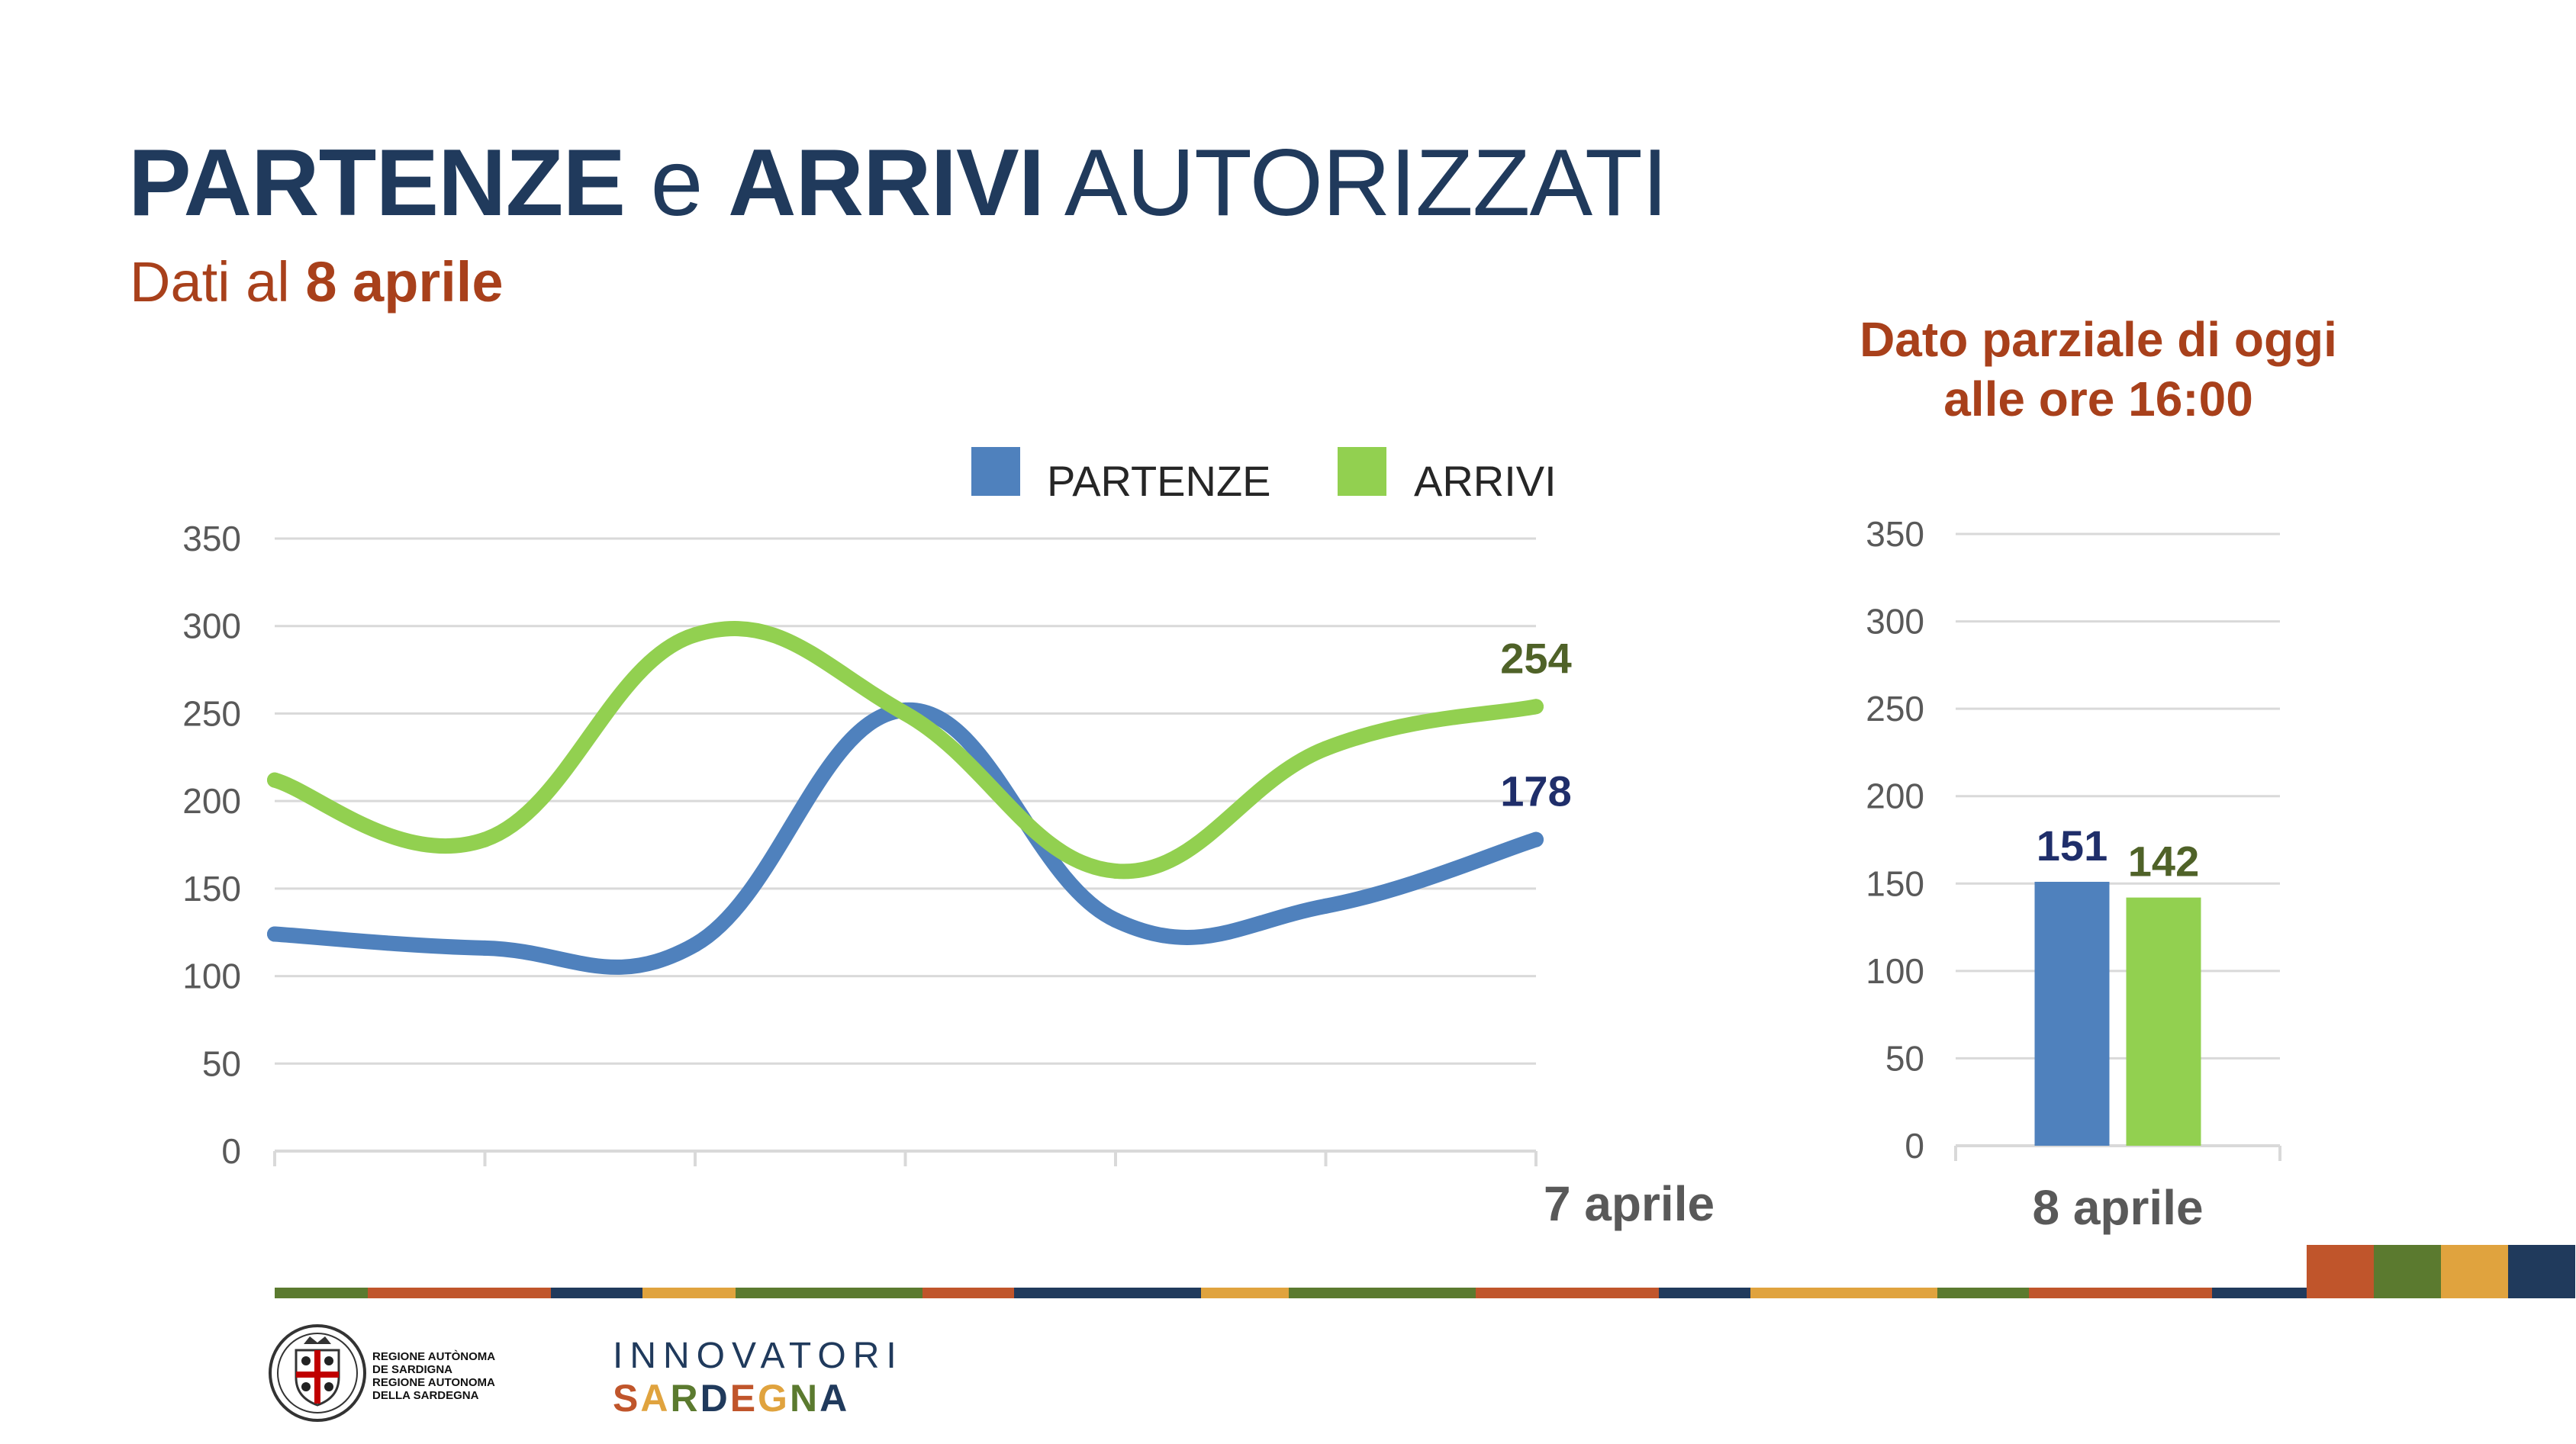 The image size is (2576, 1444). Describe the element at coordinates (1895, 622) in the screenshot. I see `bar-chart-ytick-label: 300` at that location.